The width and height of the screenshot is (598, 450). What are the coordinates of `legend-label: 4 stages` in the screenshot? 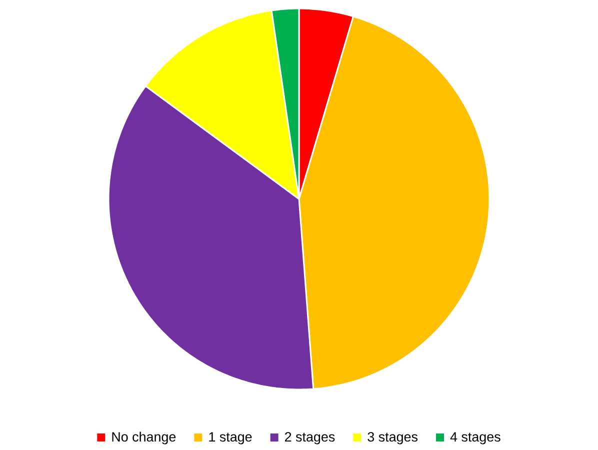 It's located at (475, 438).